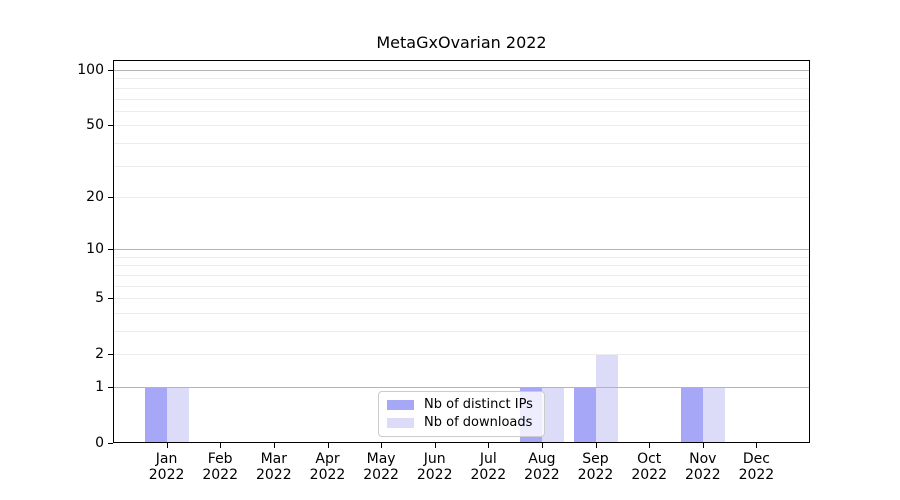 The height and width of the screenshot is (500, 900). I want to click on x-tick-label-month: Sep, so click(595, 459).